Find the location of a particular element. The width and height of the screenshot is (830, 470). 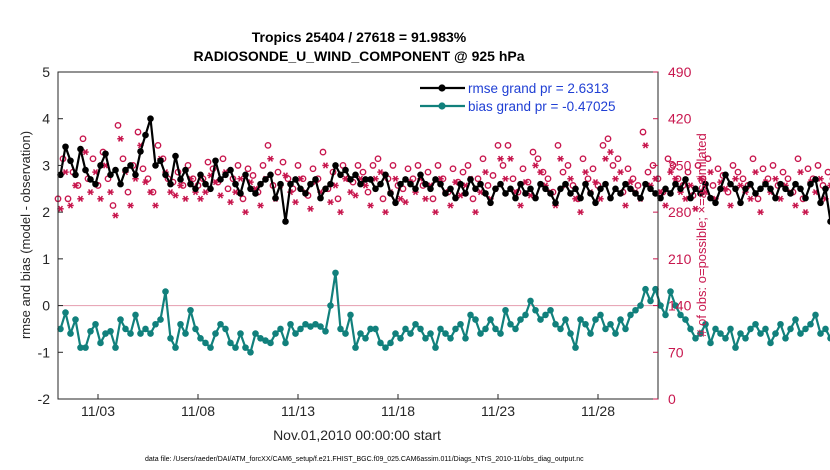

y-tick-label-right: 350 is located at coordinates (680, 165).